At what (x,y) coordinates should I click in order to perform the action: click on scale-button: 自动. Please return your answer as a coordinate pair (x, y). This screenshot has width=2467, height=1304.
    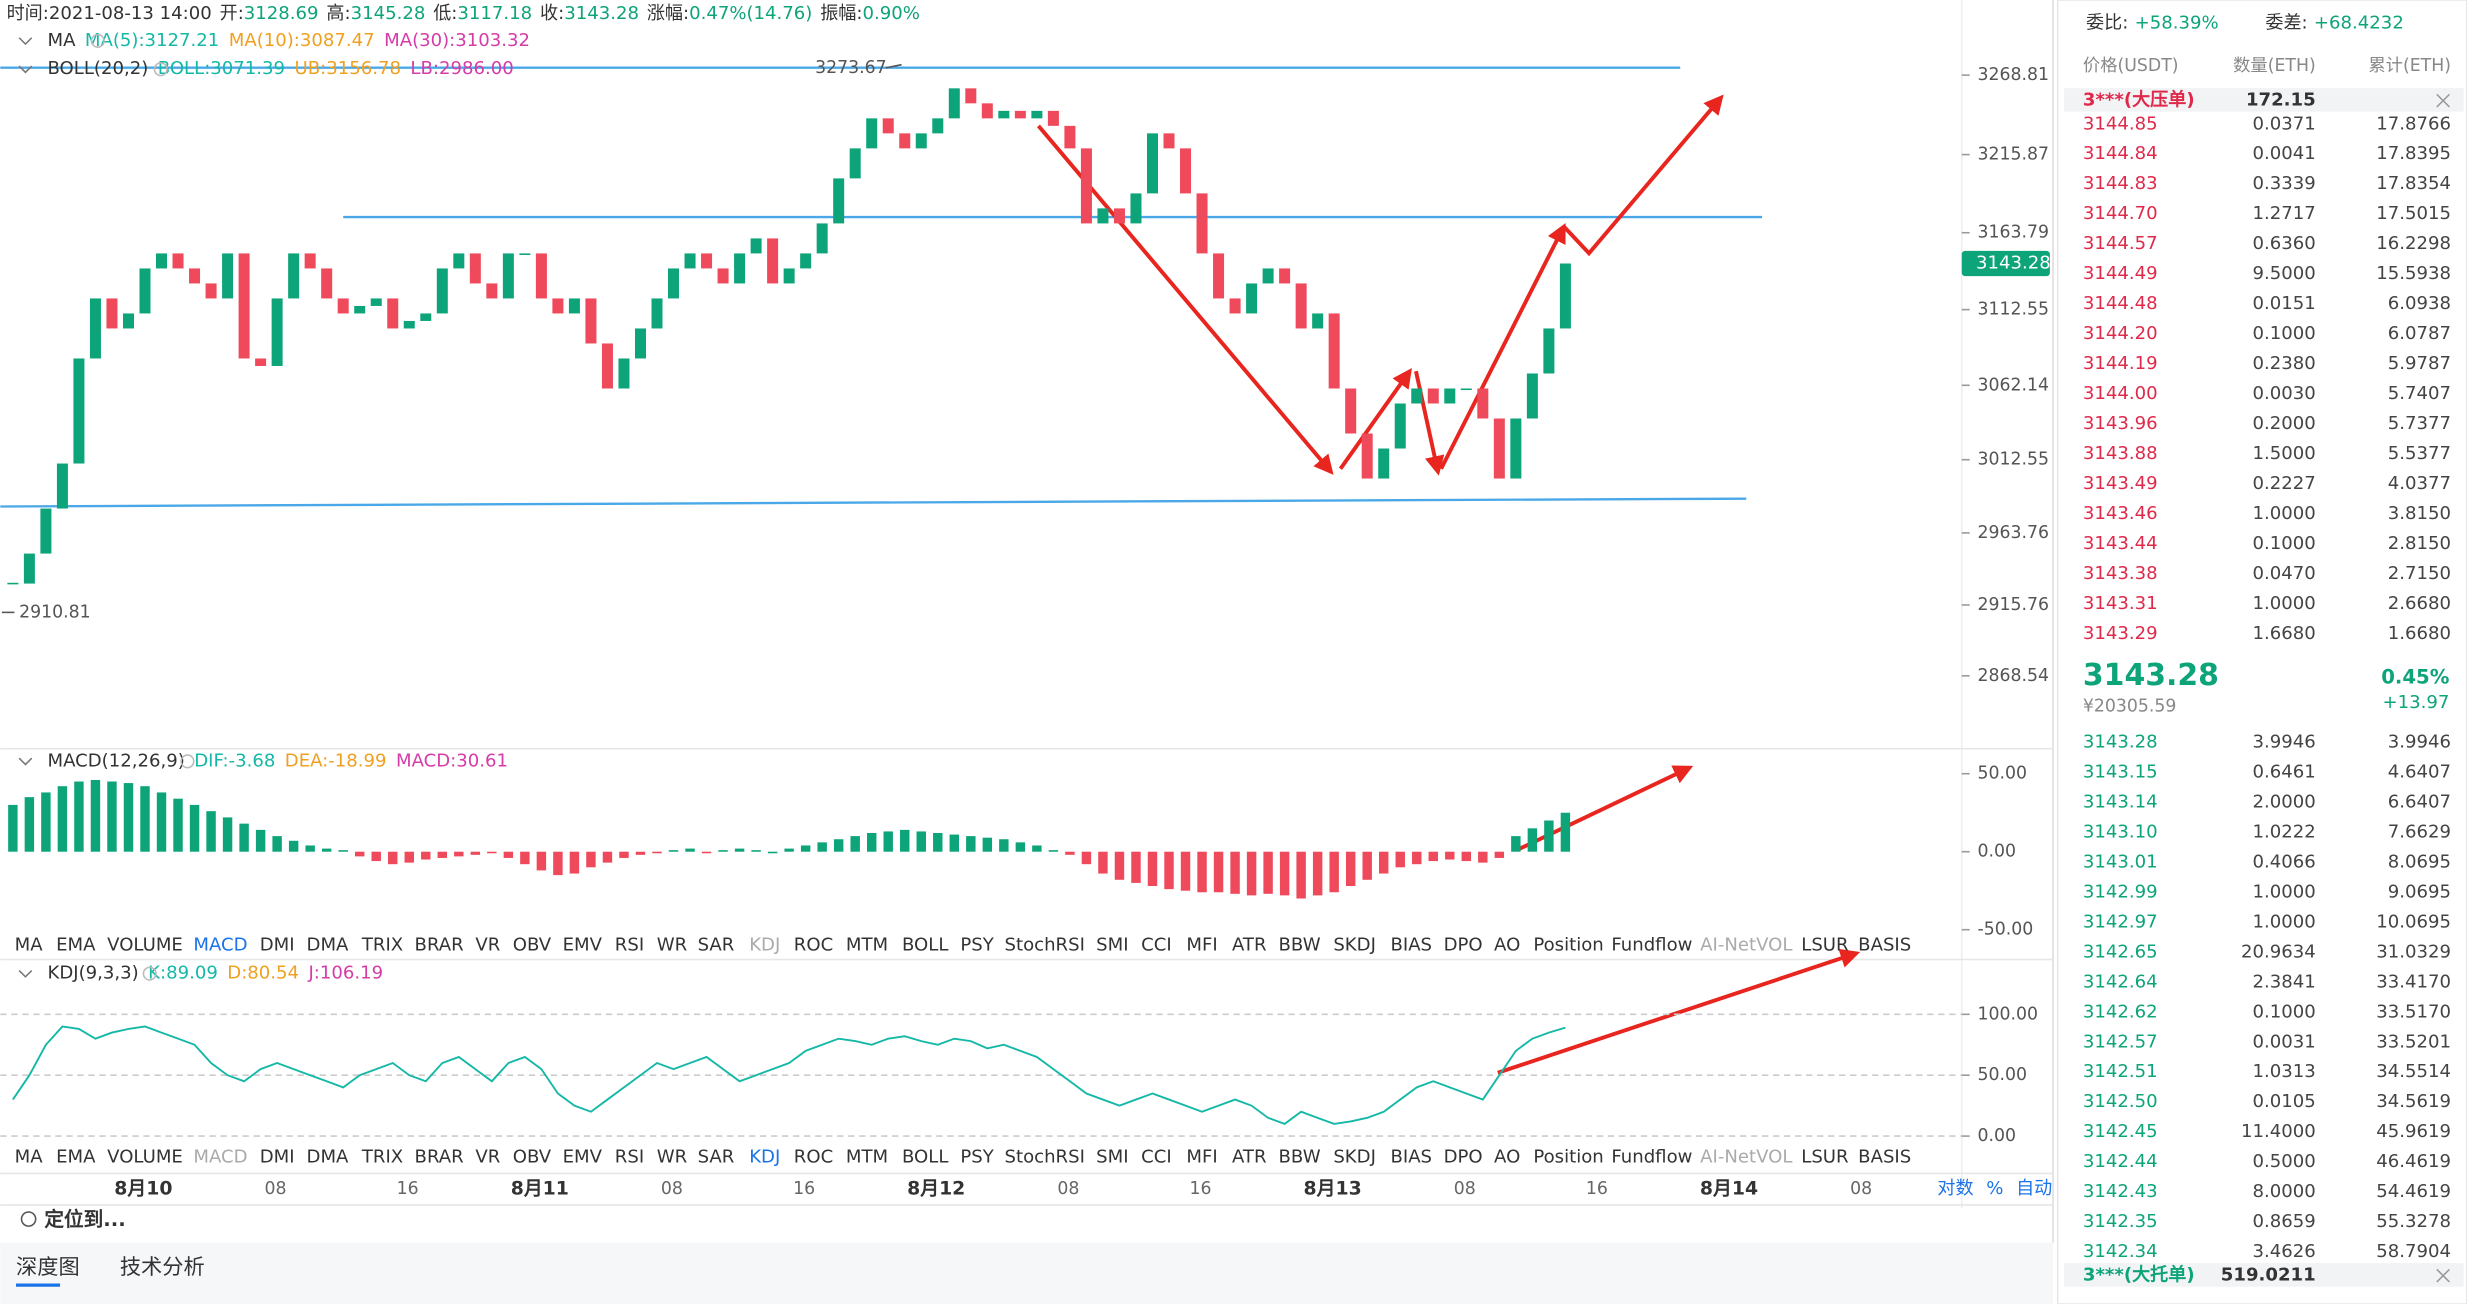
    Looking at the image, I should click on (2034, 1188).